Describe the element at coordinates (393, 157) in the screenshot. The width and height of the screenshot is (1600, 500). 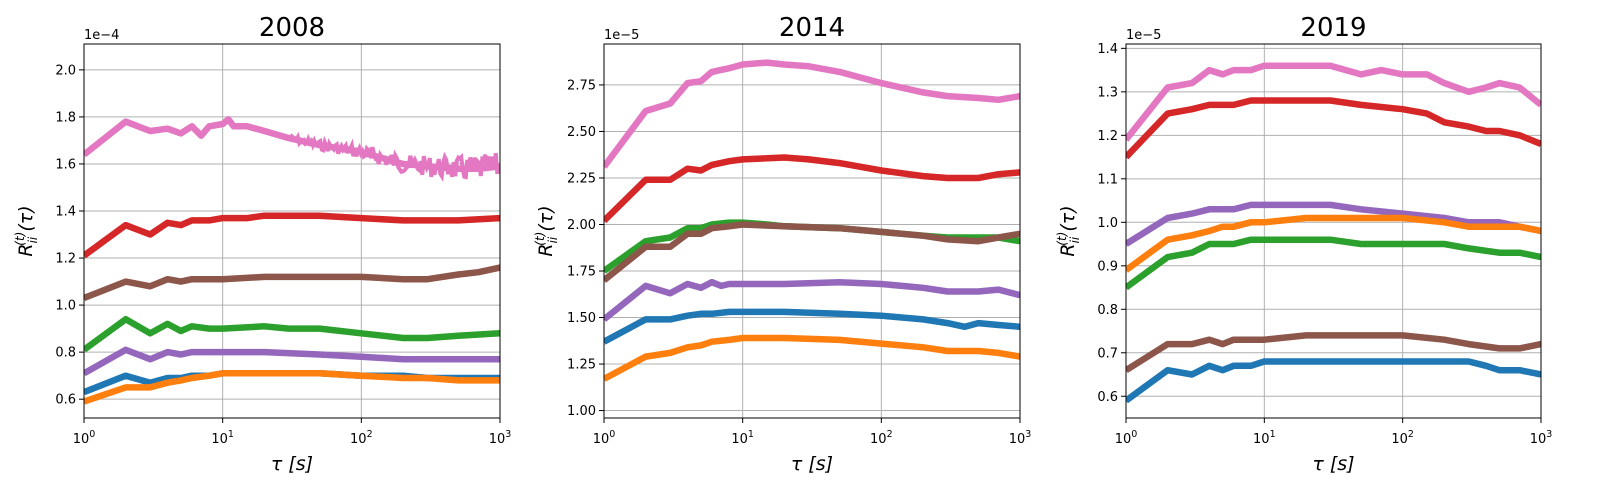
I see `series-noise` at that location.